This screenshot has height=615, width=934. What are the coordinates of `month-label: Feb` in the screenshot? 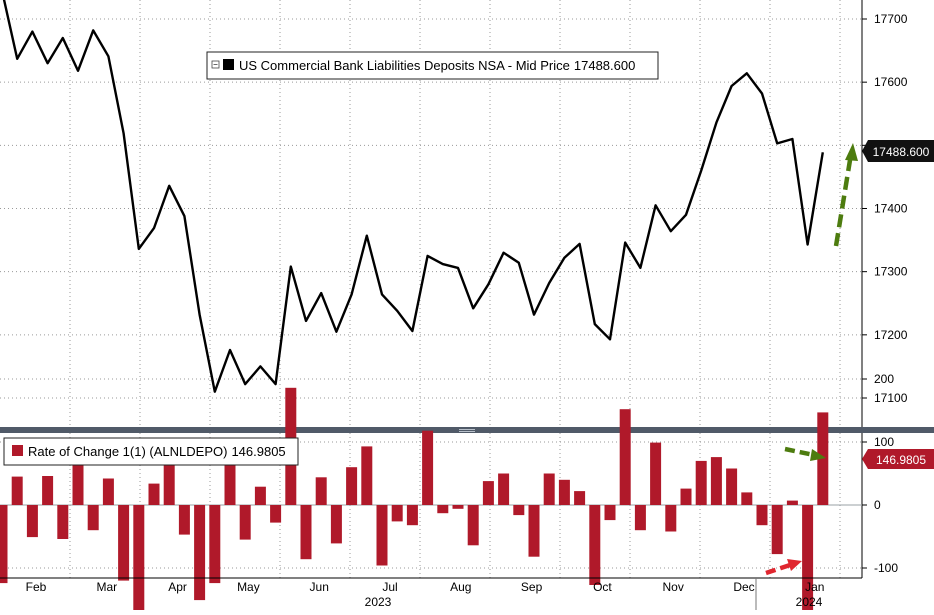 It's located at (36, 587).